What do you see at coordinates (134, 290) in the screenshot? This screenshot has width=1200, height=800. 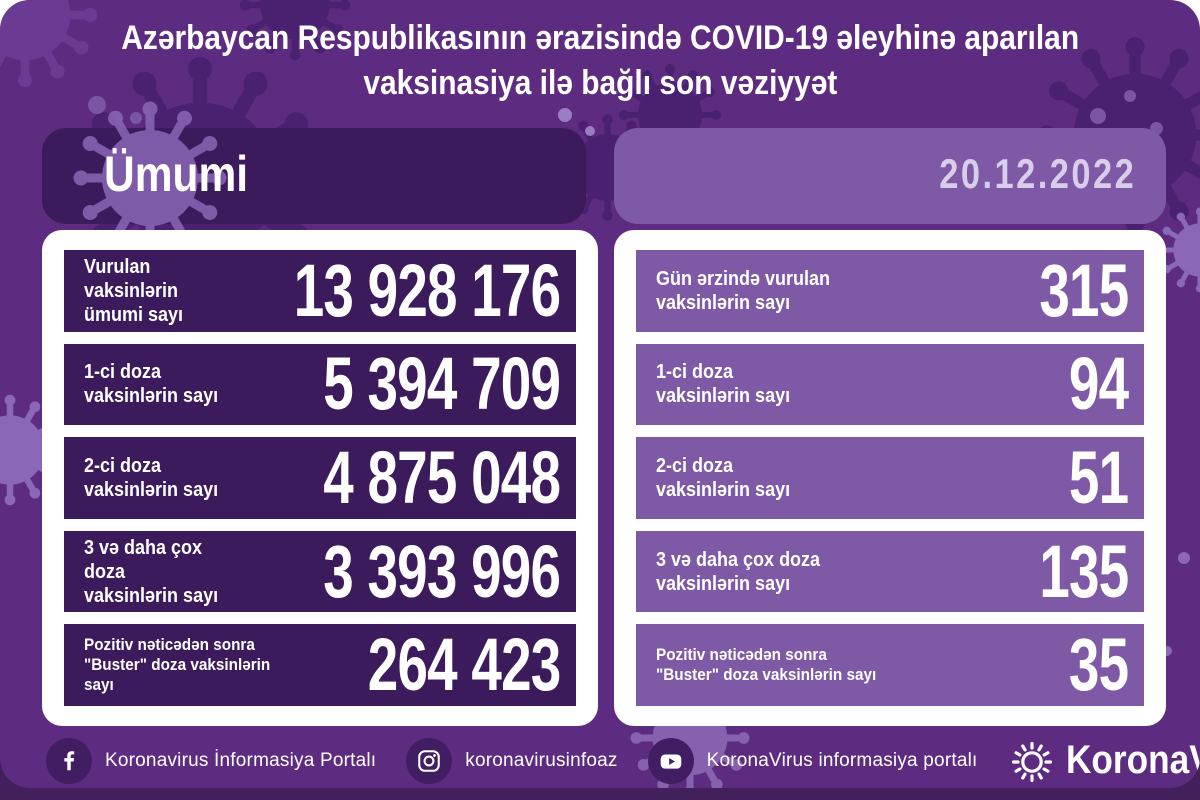 I see `stat-label: Vurulan vaksinlərin ümumi sayı` at bounding box center [134, 290].